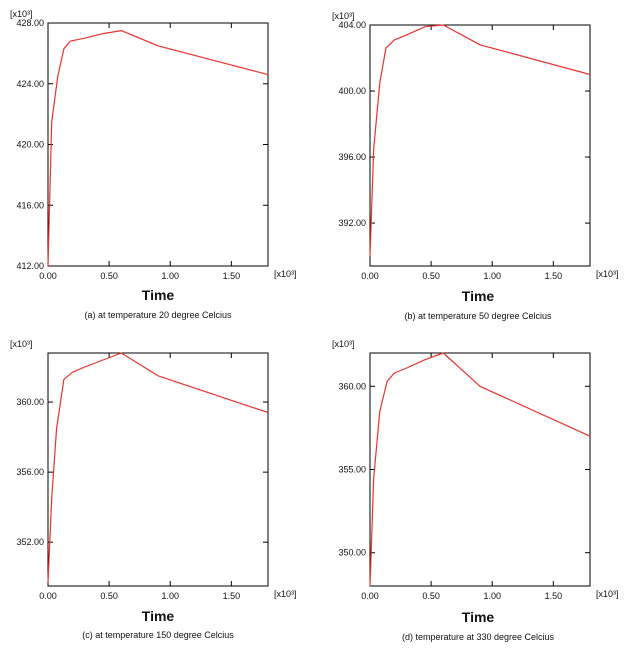  I want to click on chart-caption: (b) at temperature 50 degree Celcius, so click(478, 316).